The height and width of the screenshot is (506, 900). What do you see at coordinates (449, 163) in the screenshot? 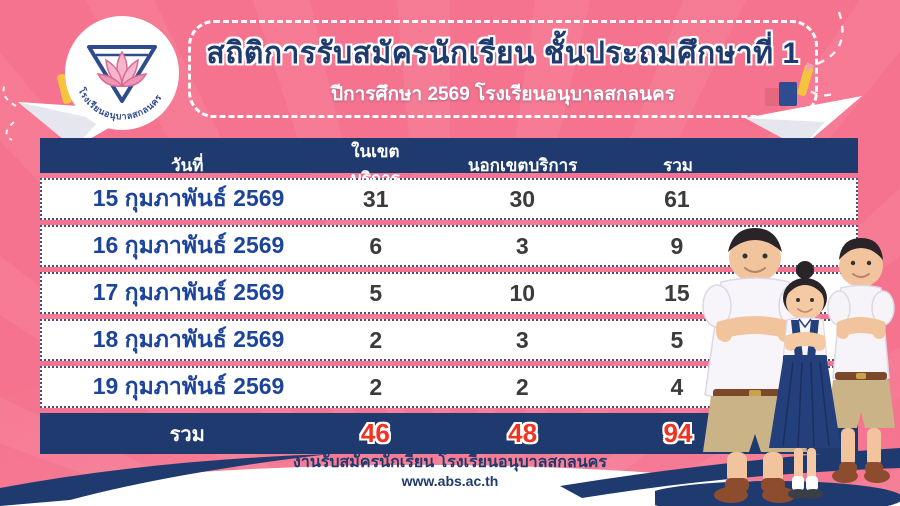
I see `table-header-row: วันที่ ในเขตบริการ นอกเขตบริการ รวม` at bounding box center [449, 163].